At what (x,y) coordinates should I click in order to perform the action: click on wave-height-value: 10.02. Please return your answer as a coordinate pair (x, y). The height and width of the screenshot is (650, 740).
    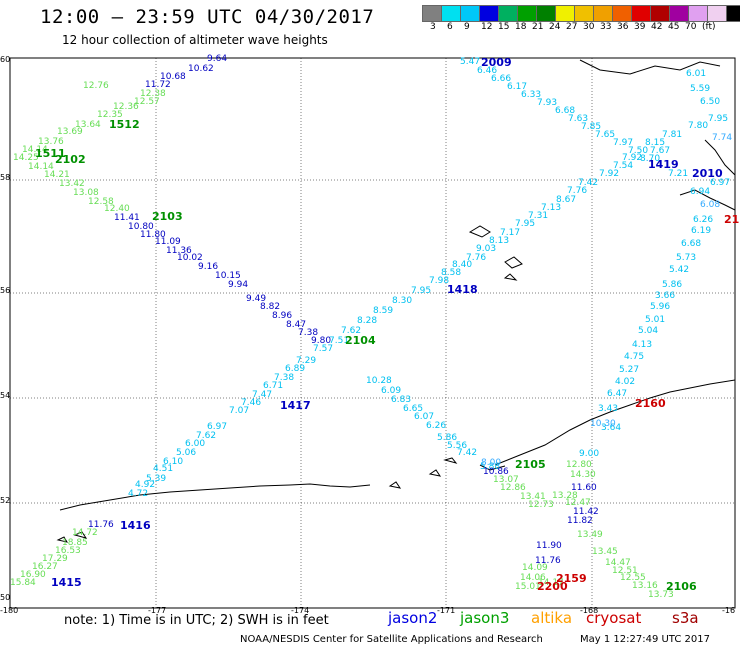
    Looking at the image, I should click on (190, 258).